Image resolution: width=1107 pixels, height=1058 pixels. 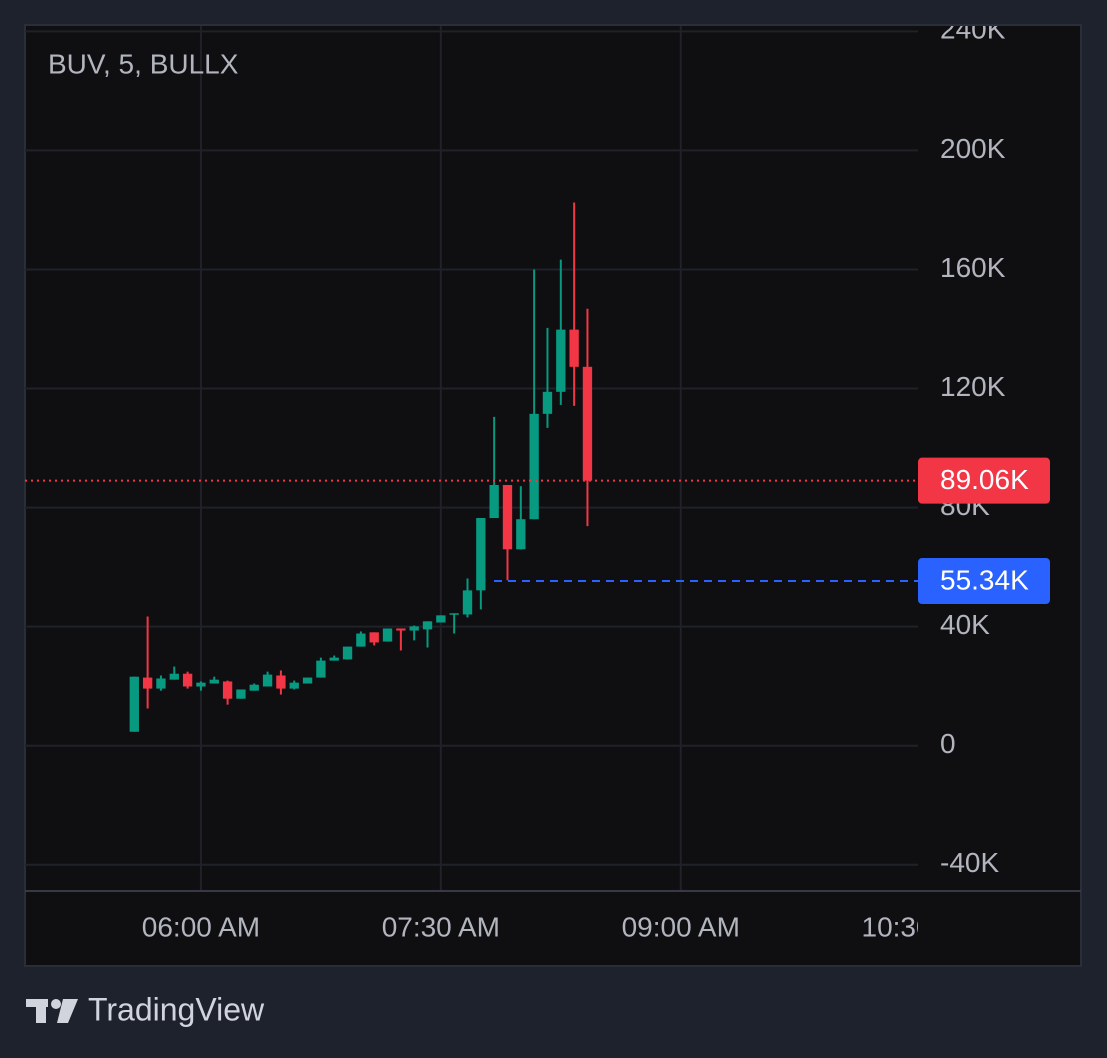 I want to click on y-tick-label: 120K, so click(x=973, y=386).